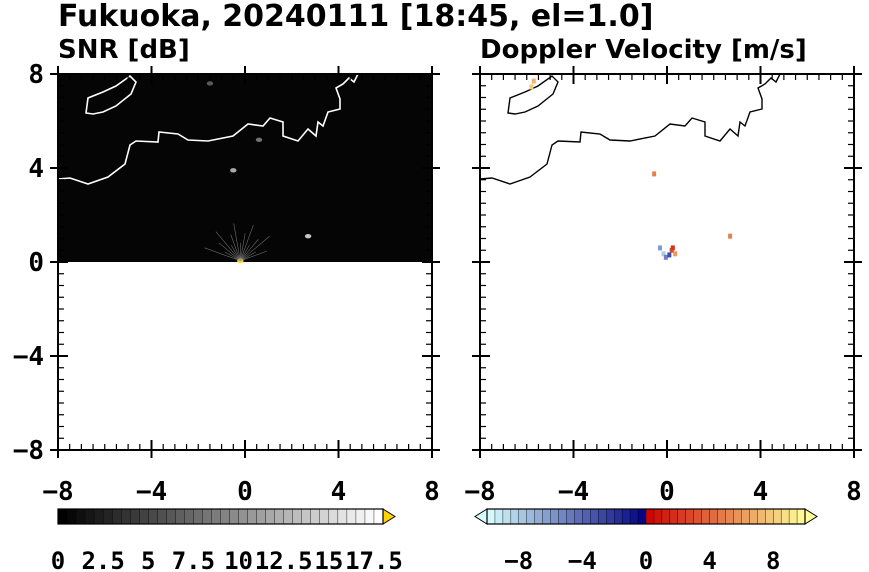 Image resolution: width=869 pixels, height=572 pixels. Describe the element at coordinates (339, 492) in the screenshot. I see `snr-x-tick-label: 4` at that location.